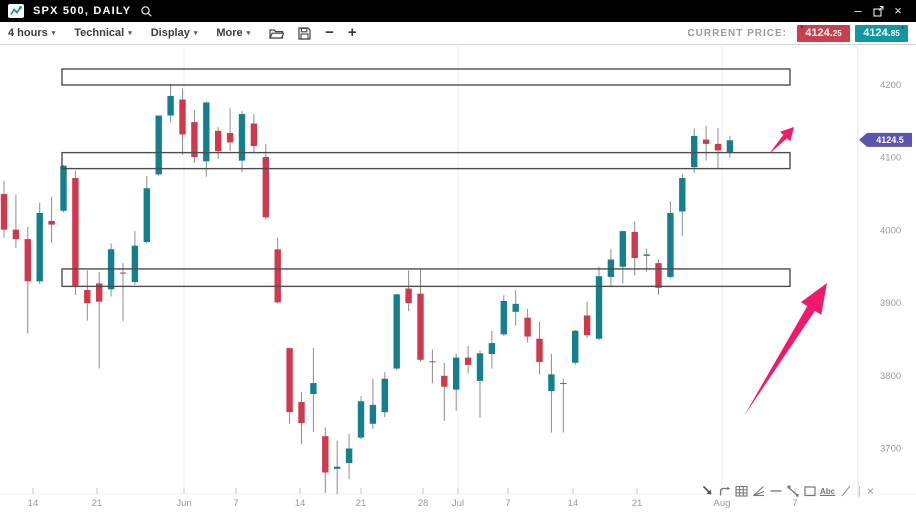  Describe the element at coordinates (304, 33) in the screenshot. I see `save-icon` at that location.